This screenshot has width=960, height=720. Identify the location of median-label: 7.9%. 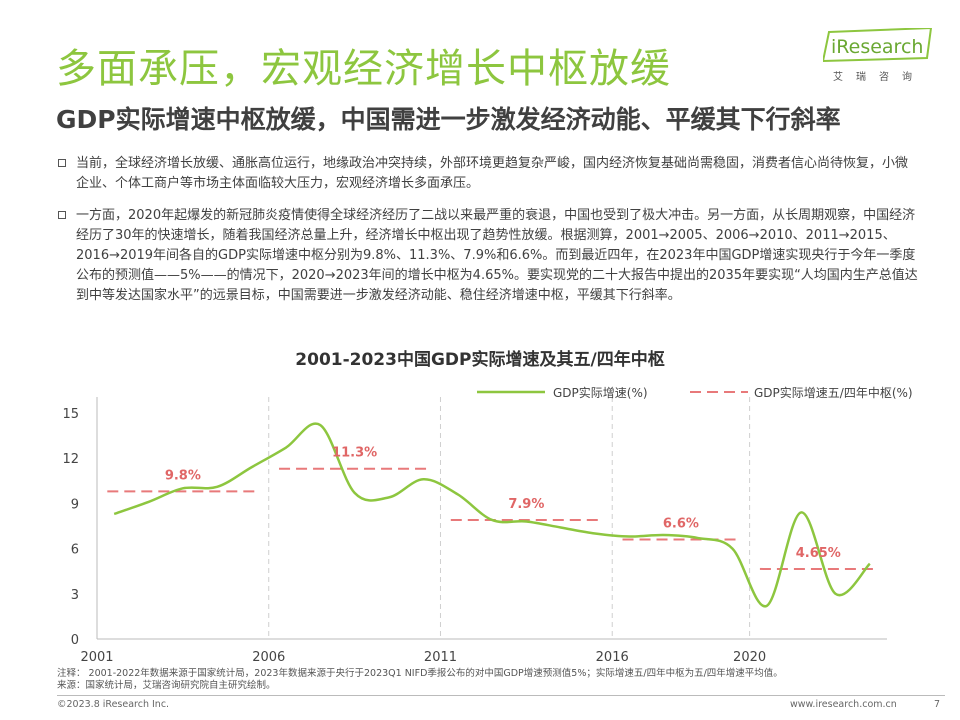
(526, 504).